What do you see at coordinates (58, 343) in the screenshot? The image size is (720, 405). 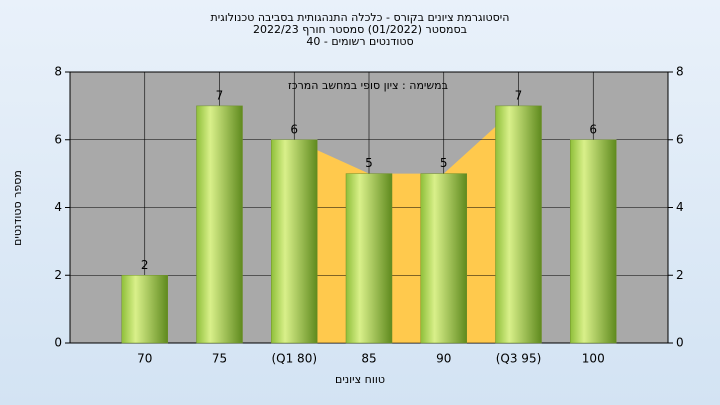 I see `y-tick-label: 0` at bounding box center [58, 343].